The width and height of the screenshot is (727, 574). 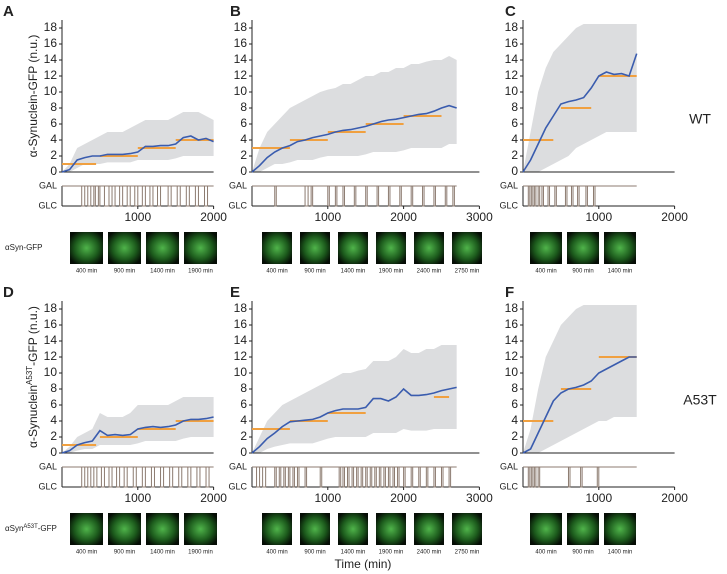 I want to click on image-row-label: αSynA53T-GFP, so click(x=31, y=529).